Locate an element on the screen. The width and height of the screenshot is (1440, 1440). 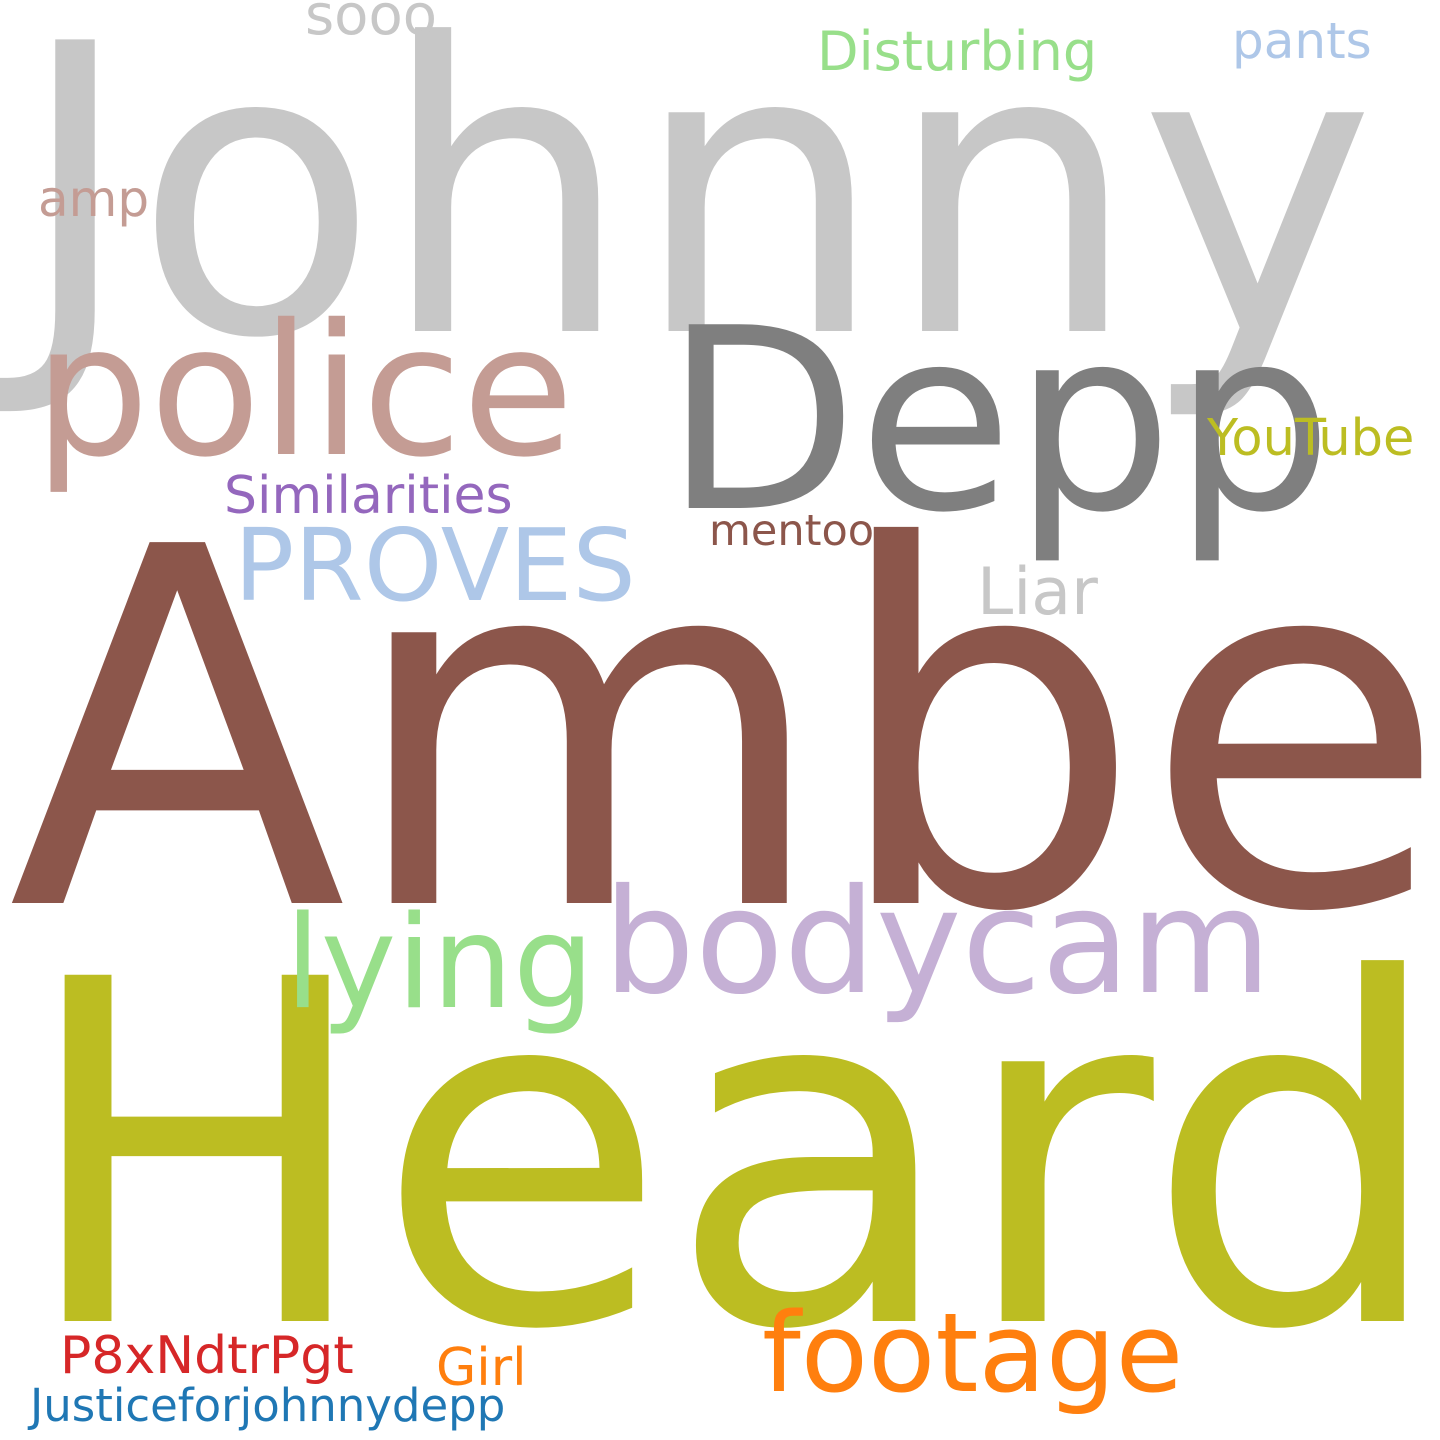
word-youtube: YouTube is located at coordinates (1311, 438).